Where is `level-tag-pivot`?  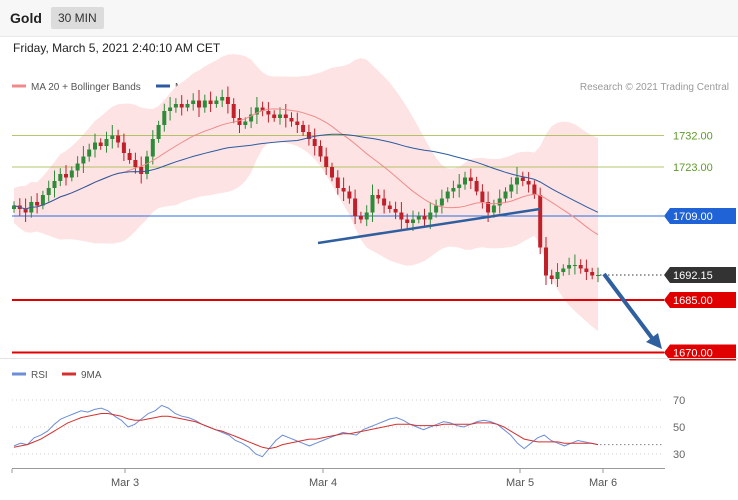 level-tag-pivot is located at coordinates (700, 216).